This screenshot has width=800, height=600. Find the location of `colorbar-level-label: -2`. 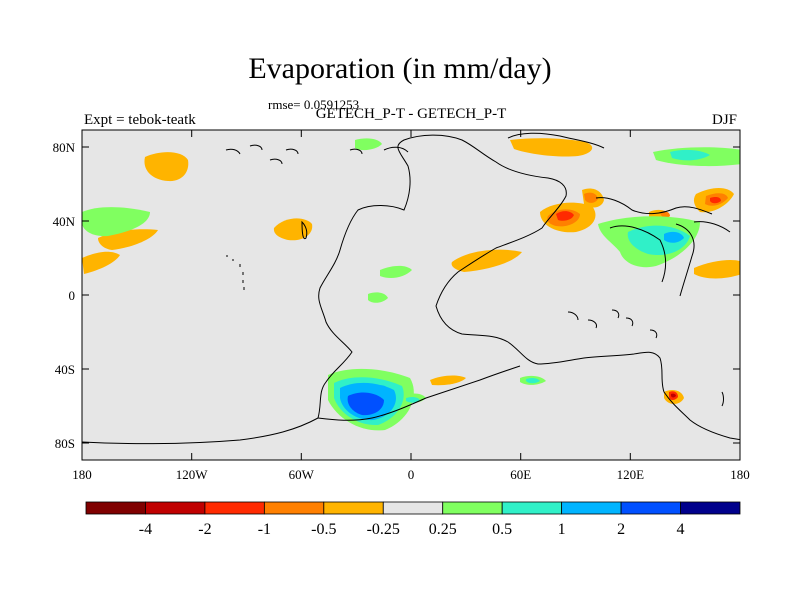

colorbar-level-label: -2 is located at coordinates (204, 529).